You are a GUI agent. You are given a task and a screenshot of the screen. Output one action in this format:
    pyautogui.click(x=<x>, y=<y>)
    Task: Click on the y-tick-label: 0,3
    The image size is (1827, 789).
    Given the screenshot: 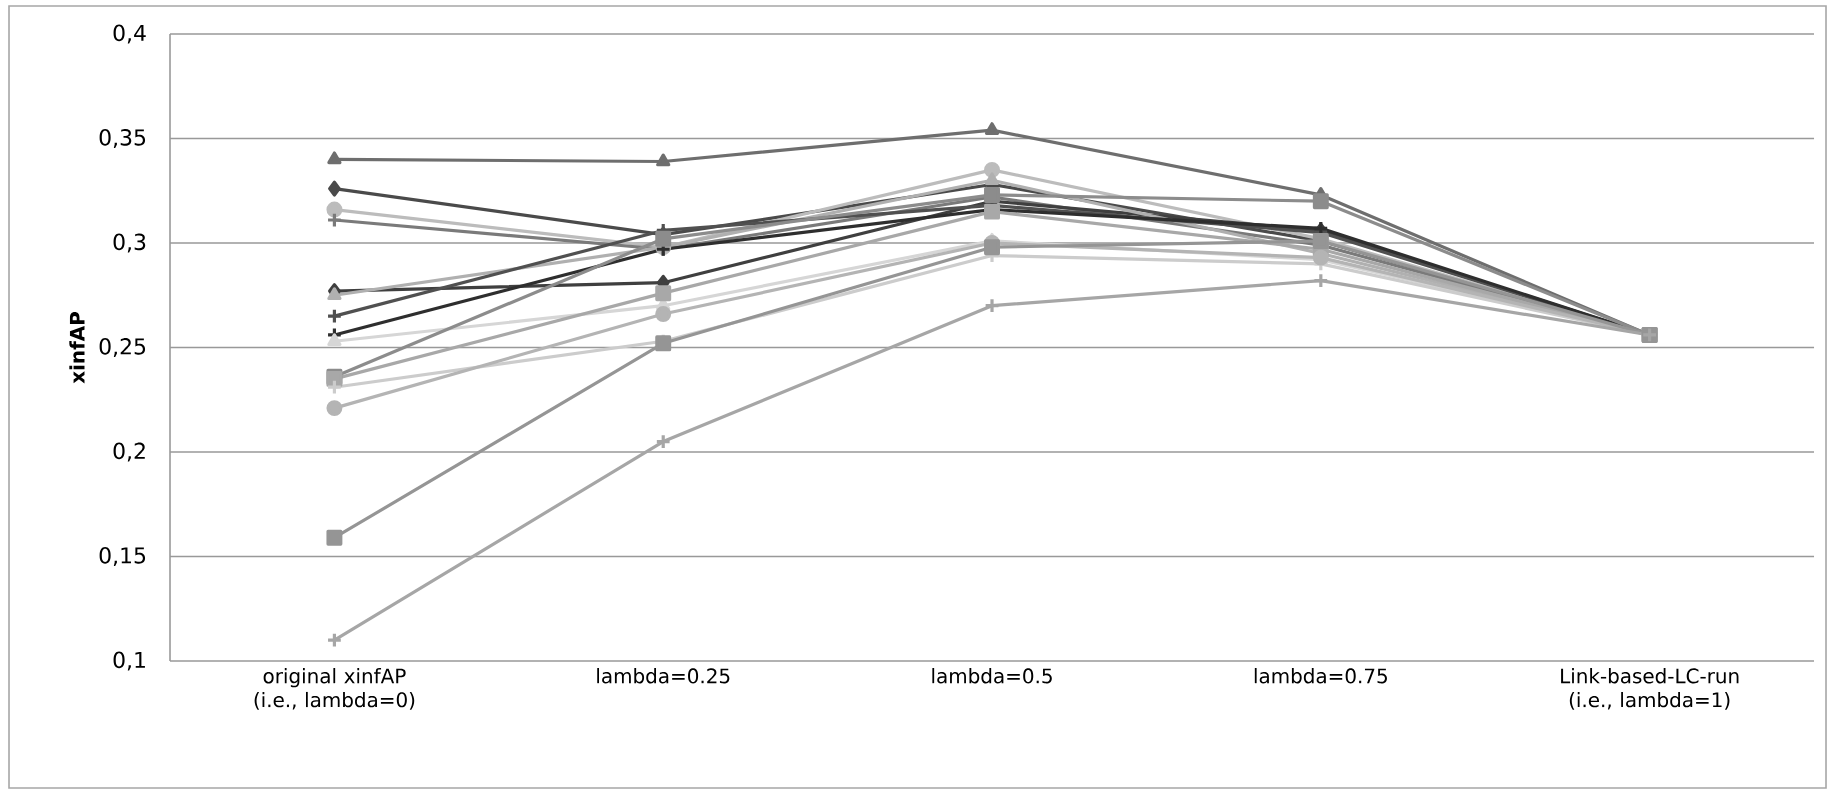 What is the action you would take?
    pyautogui.click(x=129, y=243)
    